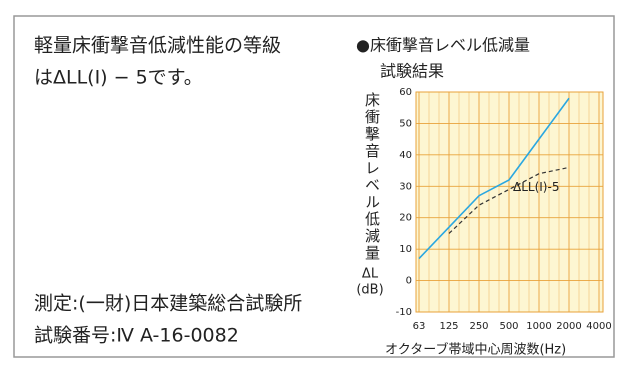  What do you see at coordinates (136, 336) in the screenshot?
I see `footer-line: 試験番号:Ⅳ A-16-0082` at bounding box center [136, 336].